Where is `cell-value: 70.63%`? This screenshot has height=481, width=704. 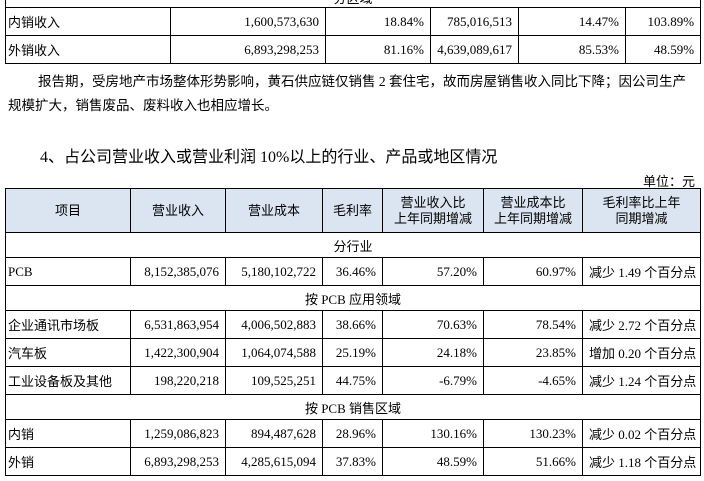 cell-value: 70.63% is located at coordinates (433, 324).